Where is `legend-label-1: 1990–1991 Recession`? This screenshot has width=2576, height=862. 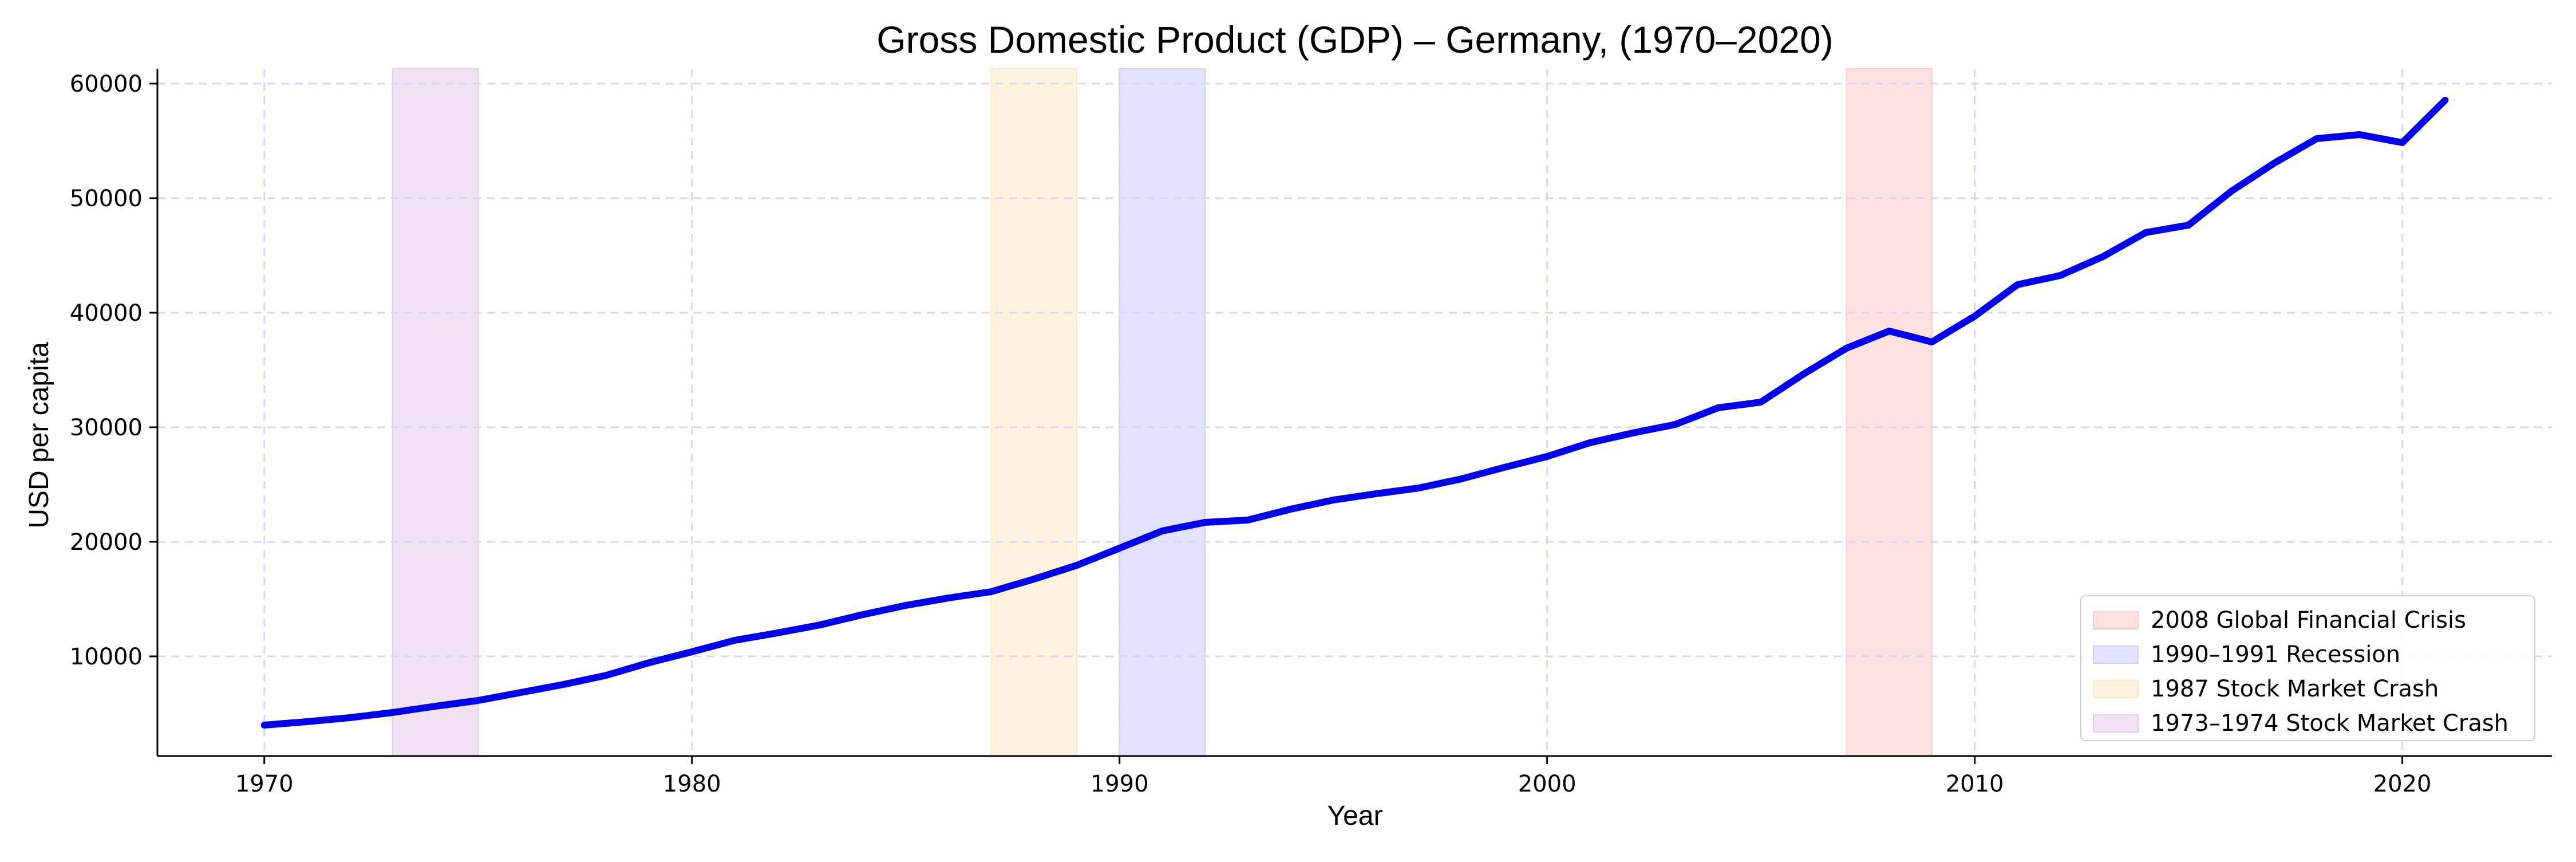
legend-label-1: 1990–1991 Recession is located at coordinates (2275, 654).